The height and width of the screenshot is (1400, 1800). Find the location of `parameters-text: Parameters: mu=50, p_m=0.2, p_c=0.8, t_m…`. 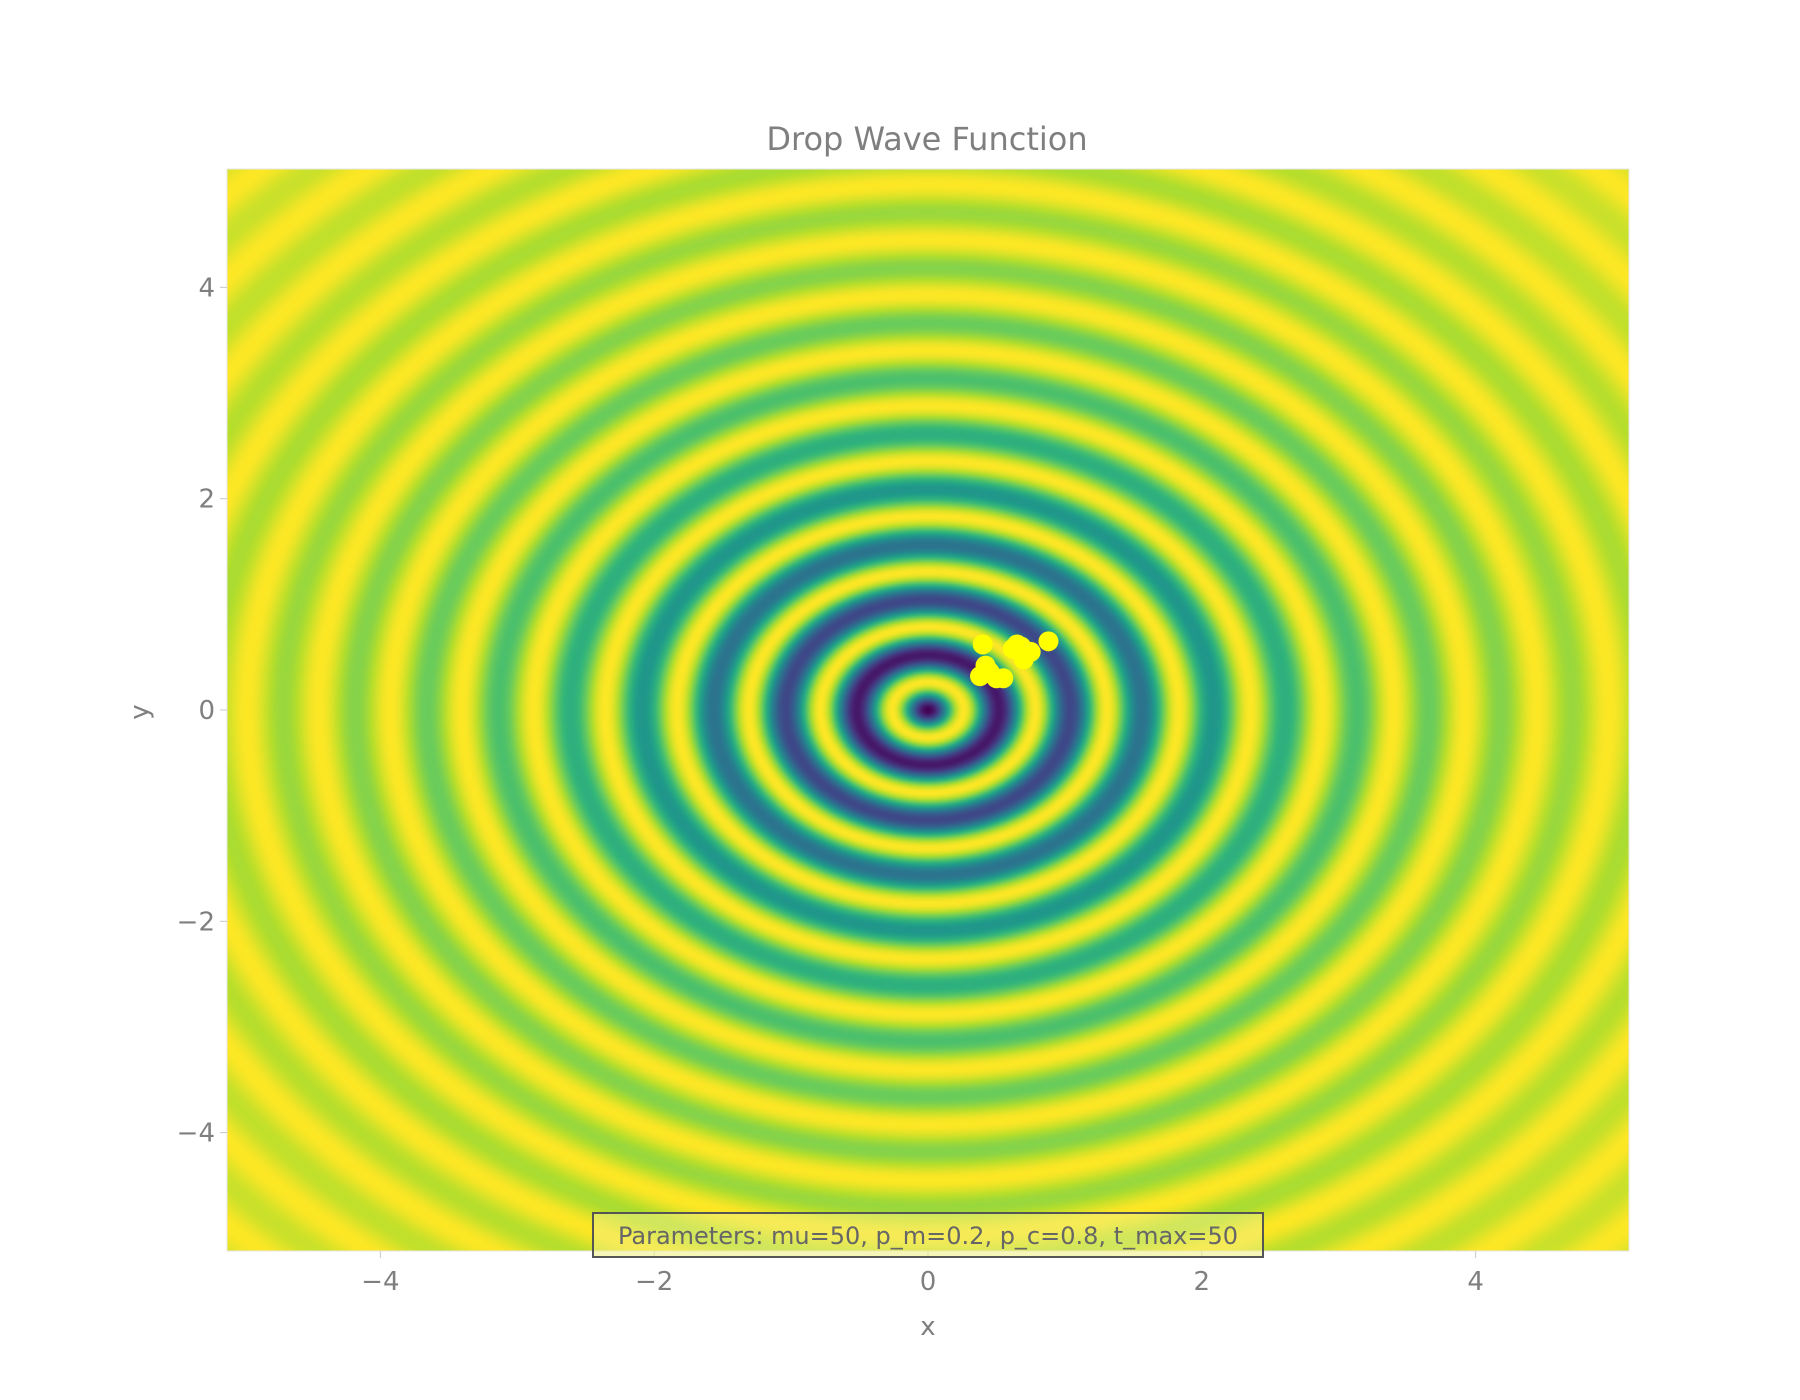

parameters-text: Parameters: mu=50, p_m=0.2, p_c=0.8, t_m… is located at coordinates (928, 1236).